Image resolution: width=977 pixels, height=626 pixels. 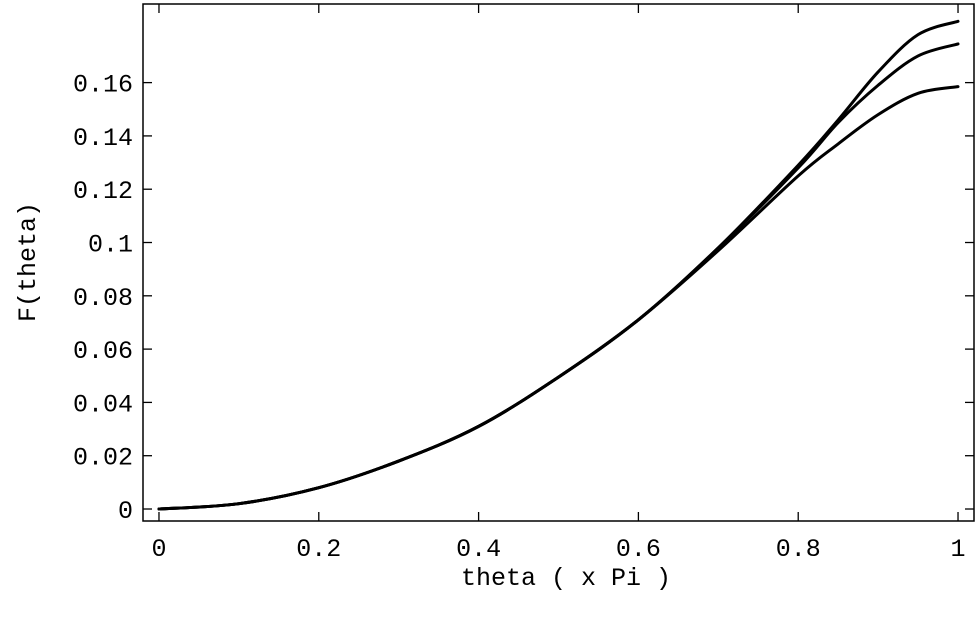 What do you see at coordinates (103, 191) in the screenshot?
I see `y-tick-label: 0.12` at bounding box center [103, 191].